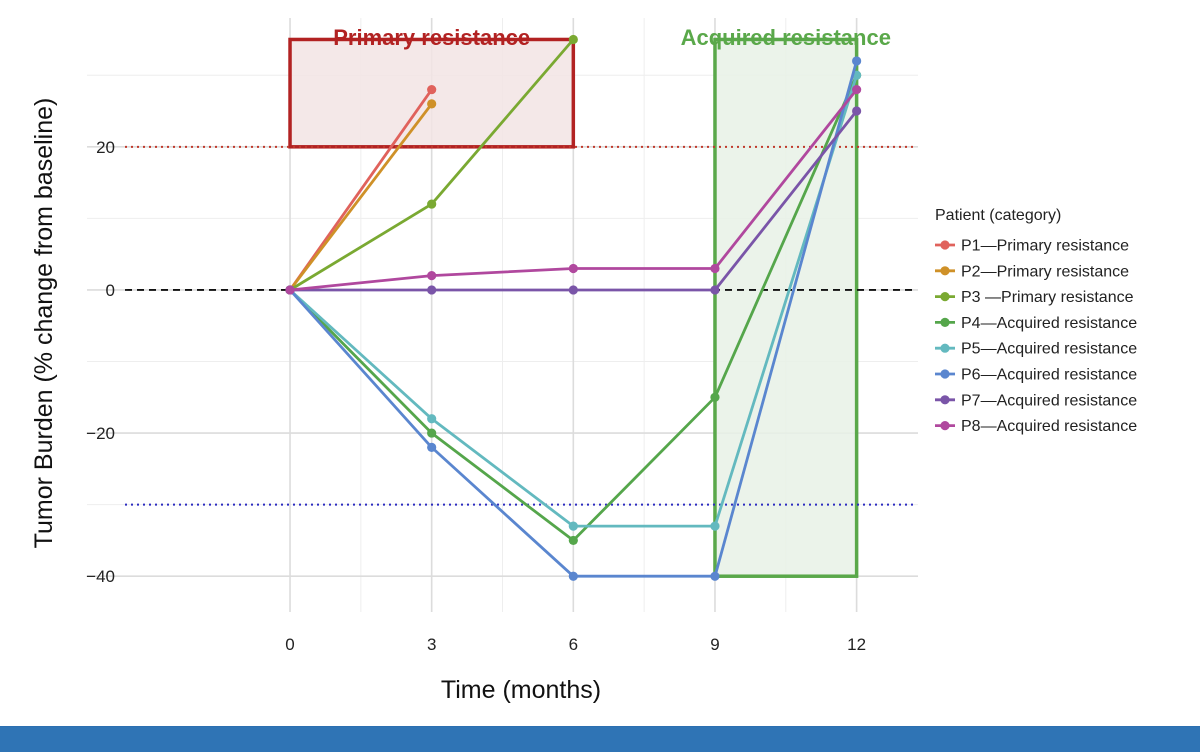 This screenshot has width=1200, height=752. What do you see at coordinates (110, 290) in the screenshot?
I see `y-tick-label: 0` at bounding box center [110, 290].